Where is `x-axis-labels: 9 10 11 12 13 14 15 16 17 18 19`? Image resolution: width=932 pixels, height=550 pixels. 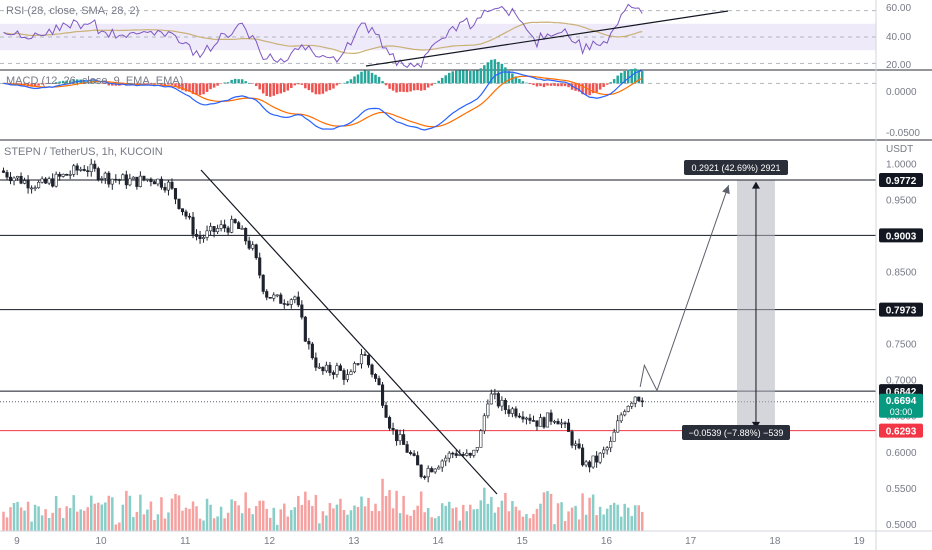
x-axis-labels: 9 10 11 12 13 14 15 16 17 18 19 is located at coordinates (439, 541).